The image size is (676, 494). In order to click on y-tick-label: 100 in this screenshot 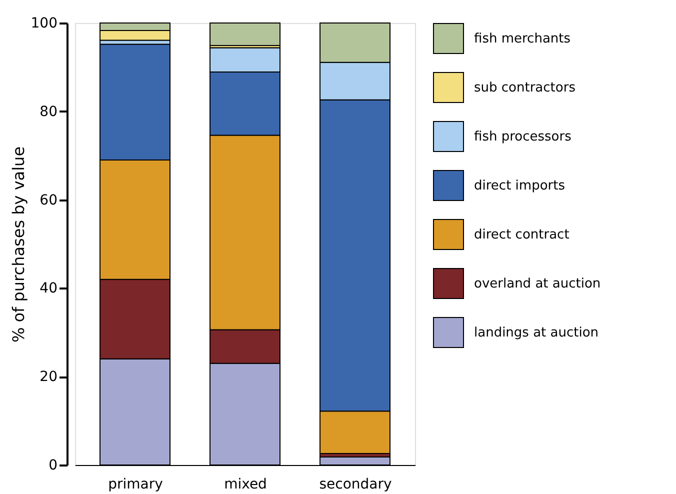, I will do `click(44, 24)`.